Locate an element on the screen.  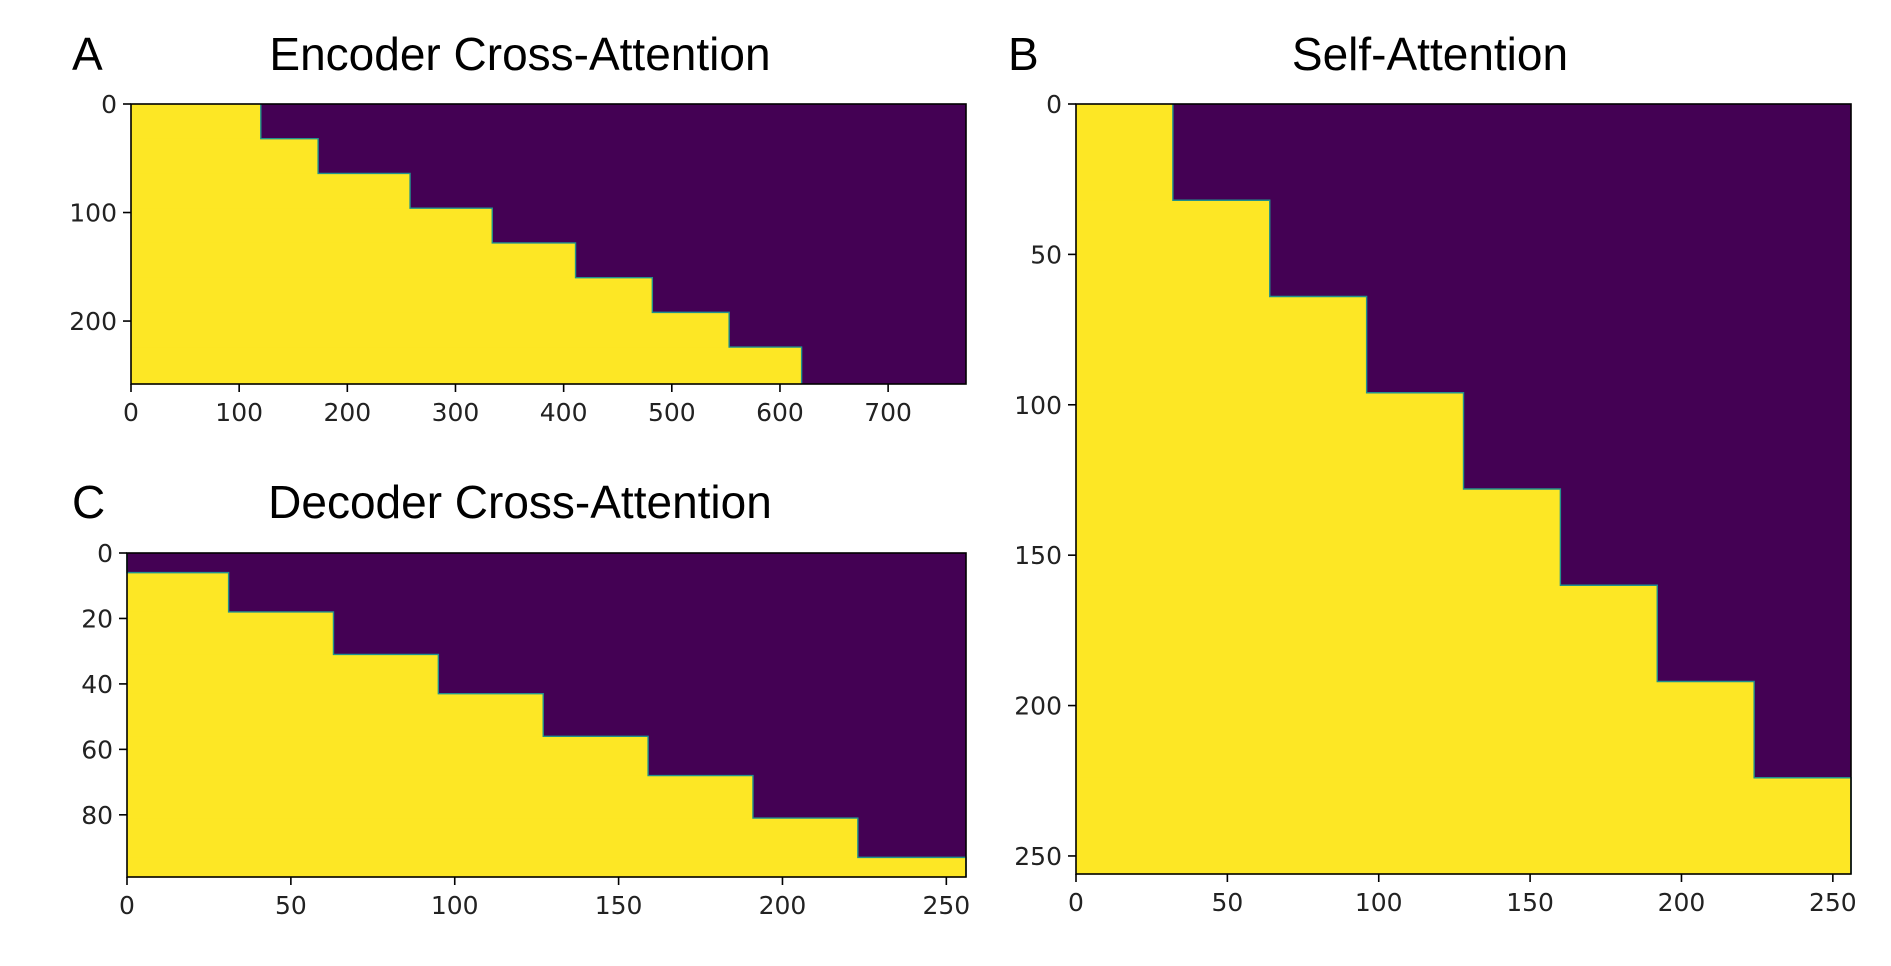
y-tick-label: 80 is located at coordinates (97, 815).